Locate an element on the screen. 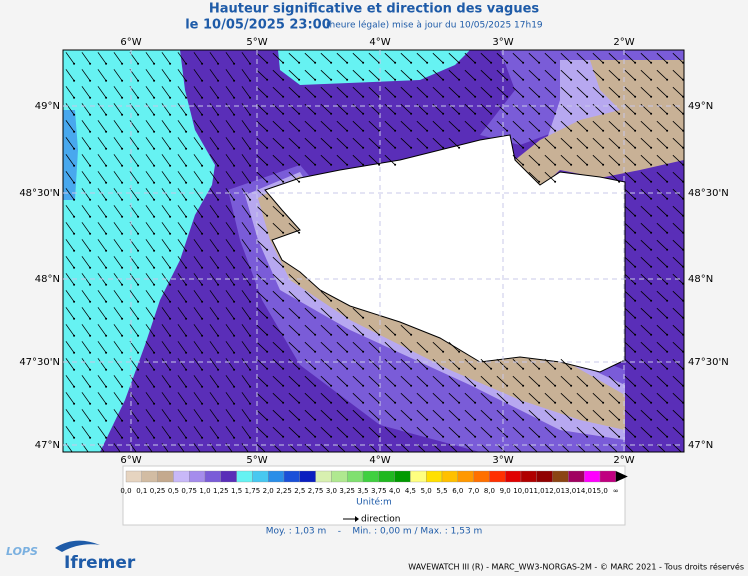  lon-label: 3°W is located at coordinates (502, 460).